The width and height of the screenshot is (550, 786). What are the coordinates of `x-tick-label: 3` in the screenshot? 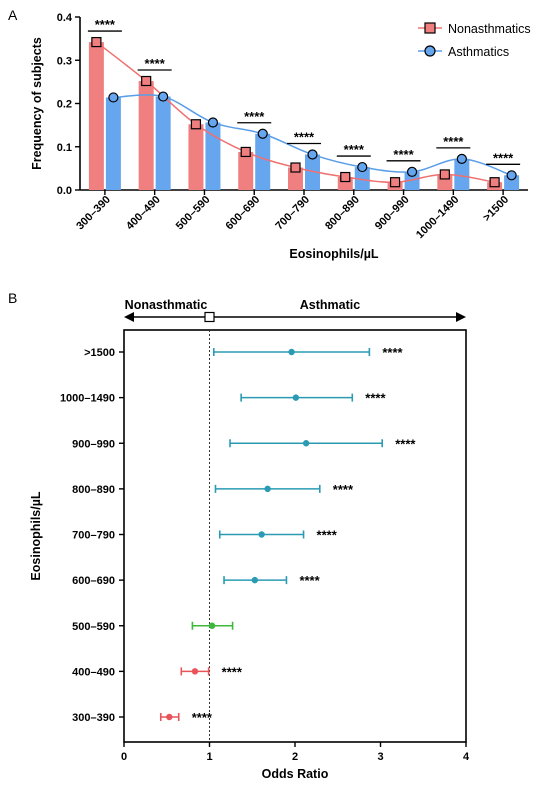 It's located at (380, 757).